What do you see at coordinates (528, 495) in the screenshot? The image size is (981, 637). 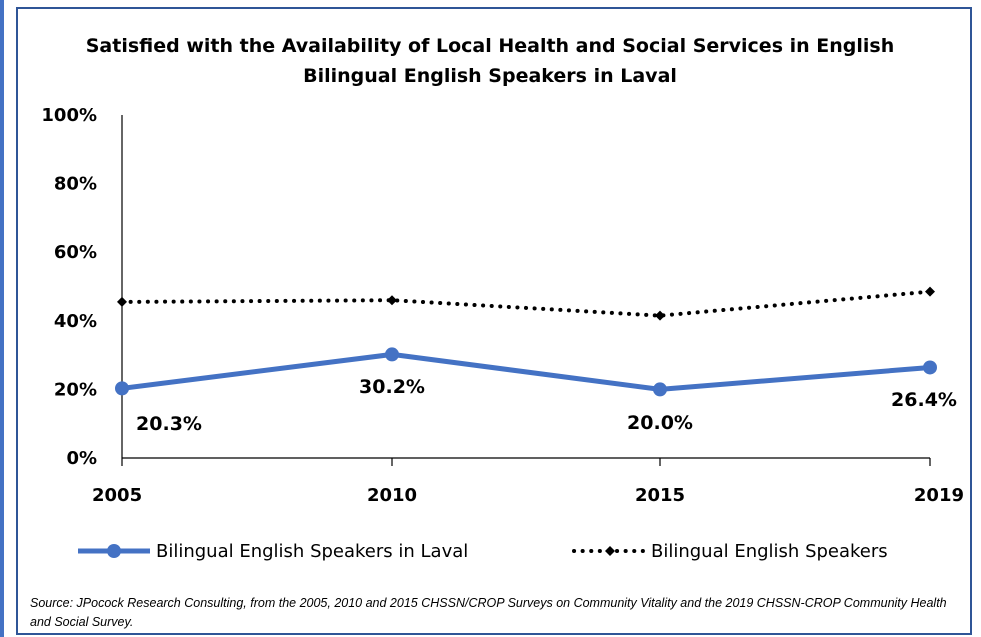 I see `x-axis-ticks: 2005 2010 2015 2019` at bounding box center [528, 495].